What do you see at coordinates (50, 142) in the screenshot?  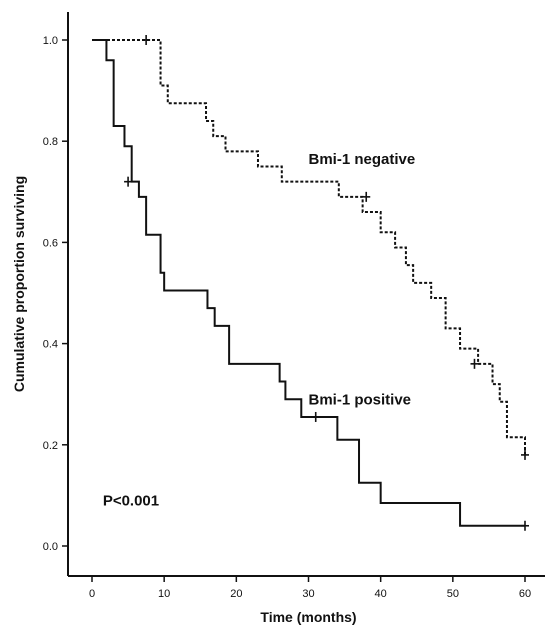 I see `y-tick-label: 0.8` at bounding box center [50, 142].